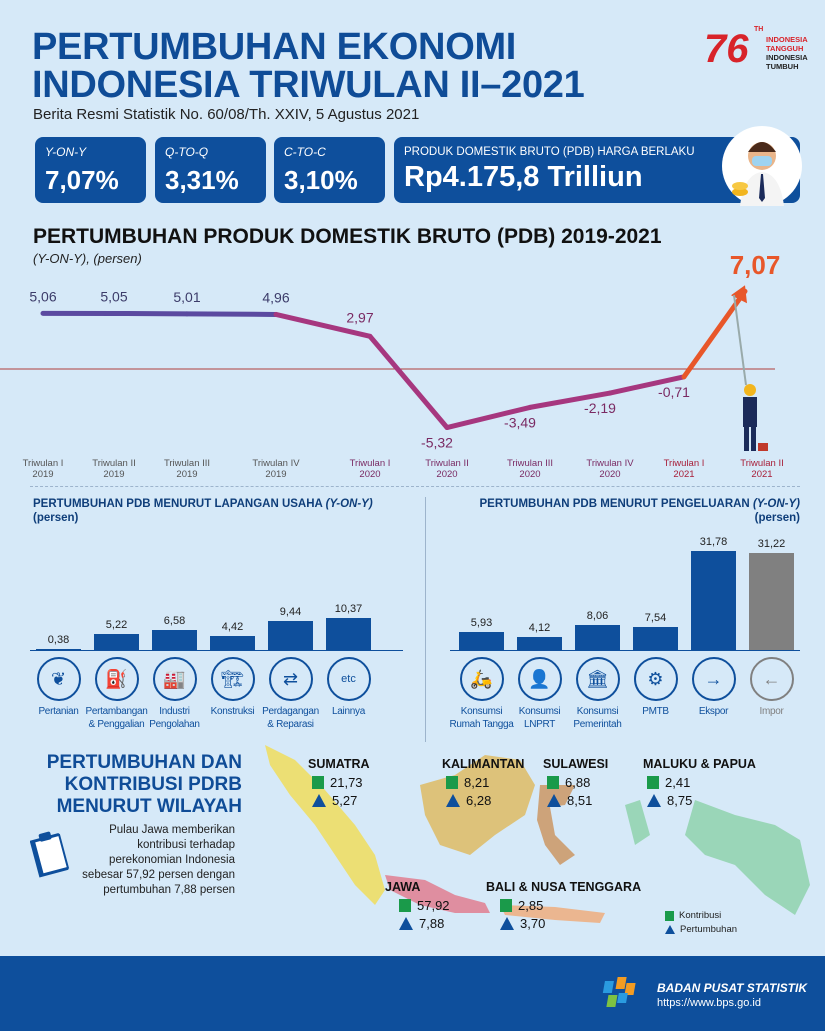 Image resolution: width=825 pixels, height=1031 pixels. Describe the element at coordinates (576, 764) in the screenshot. I see `region-name: SULAWESI` at that location.